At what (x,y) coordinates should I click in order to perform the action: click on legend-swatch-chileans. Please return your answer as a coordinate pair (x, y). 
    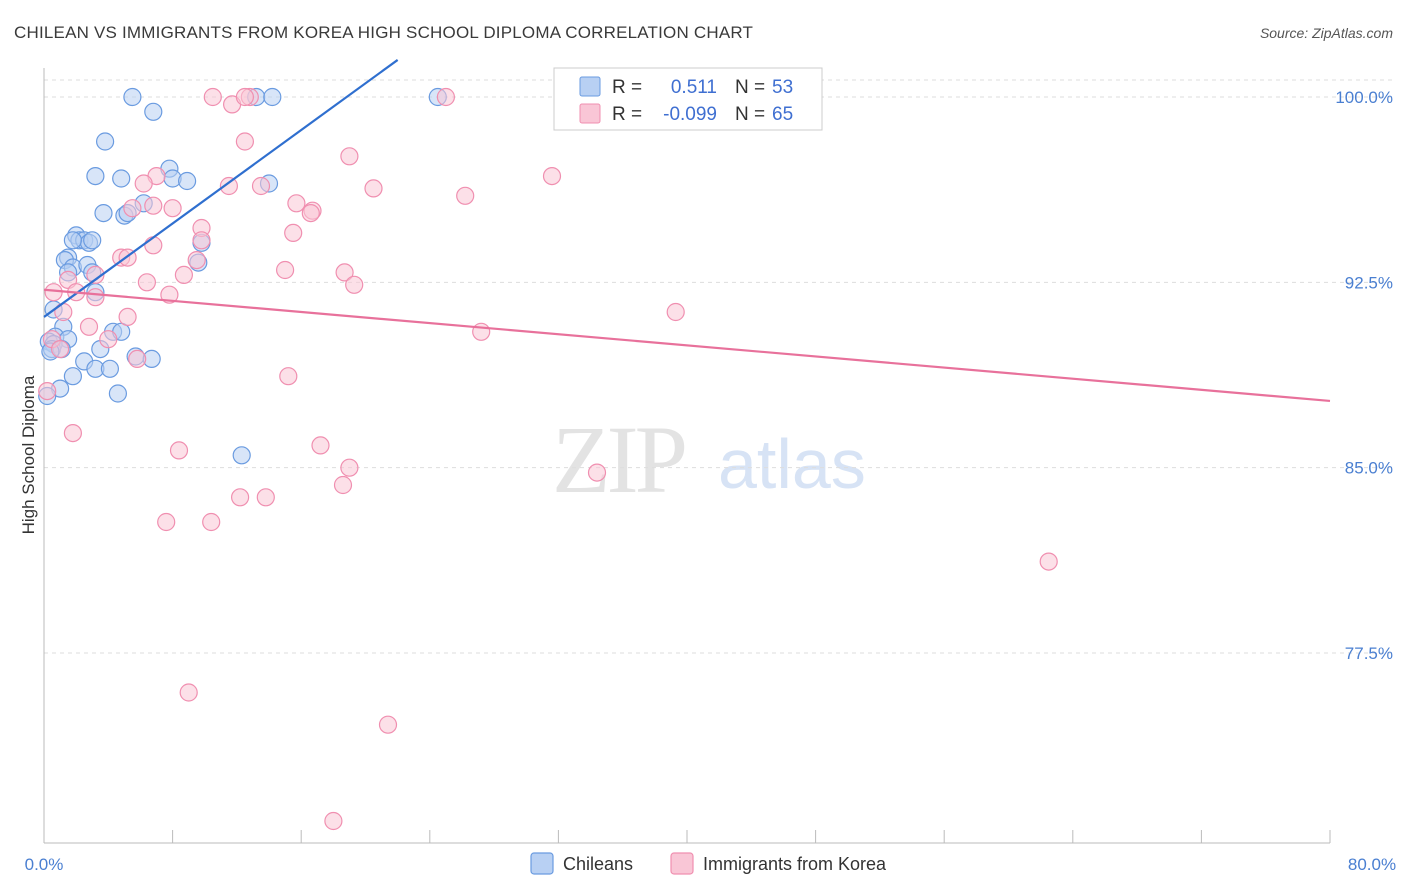
    Looking at the image, I should click on (542, 863).